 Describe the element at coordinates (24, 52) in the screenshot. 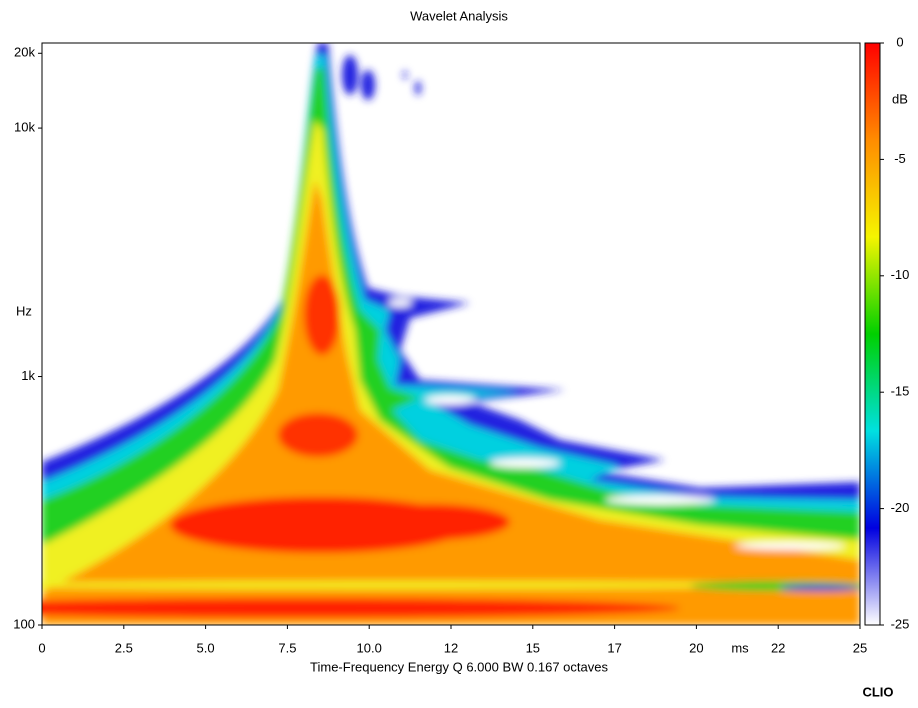

I see `y-tick-label: 20k` at that location.